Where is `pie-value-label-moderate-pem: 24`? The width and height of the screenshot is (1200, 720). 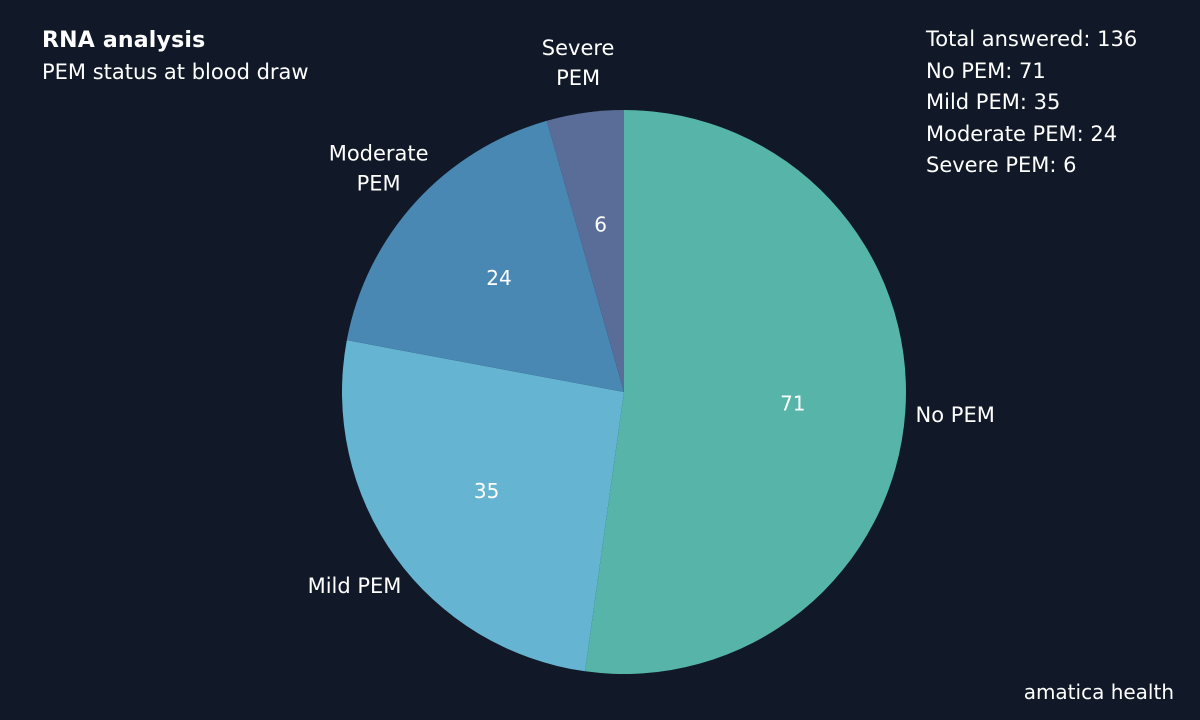
pie-value-label-moderate-pem: 24 is located at coordinates (498, 278).